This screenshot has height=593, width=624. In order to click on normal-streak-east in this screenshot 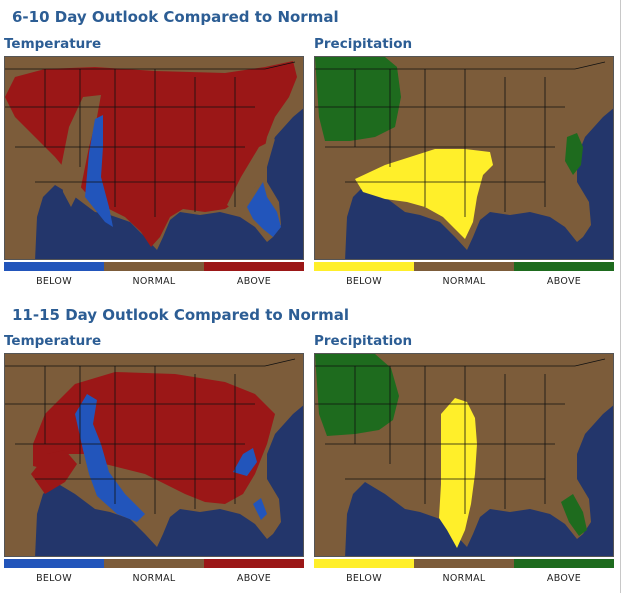, I will do `click(251, 176)`.